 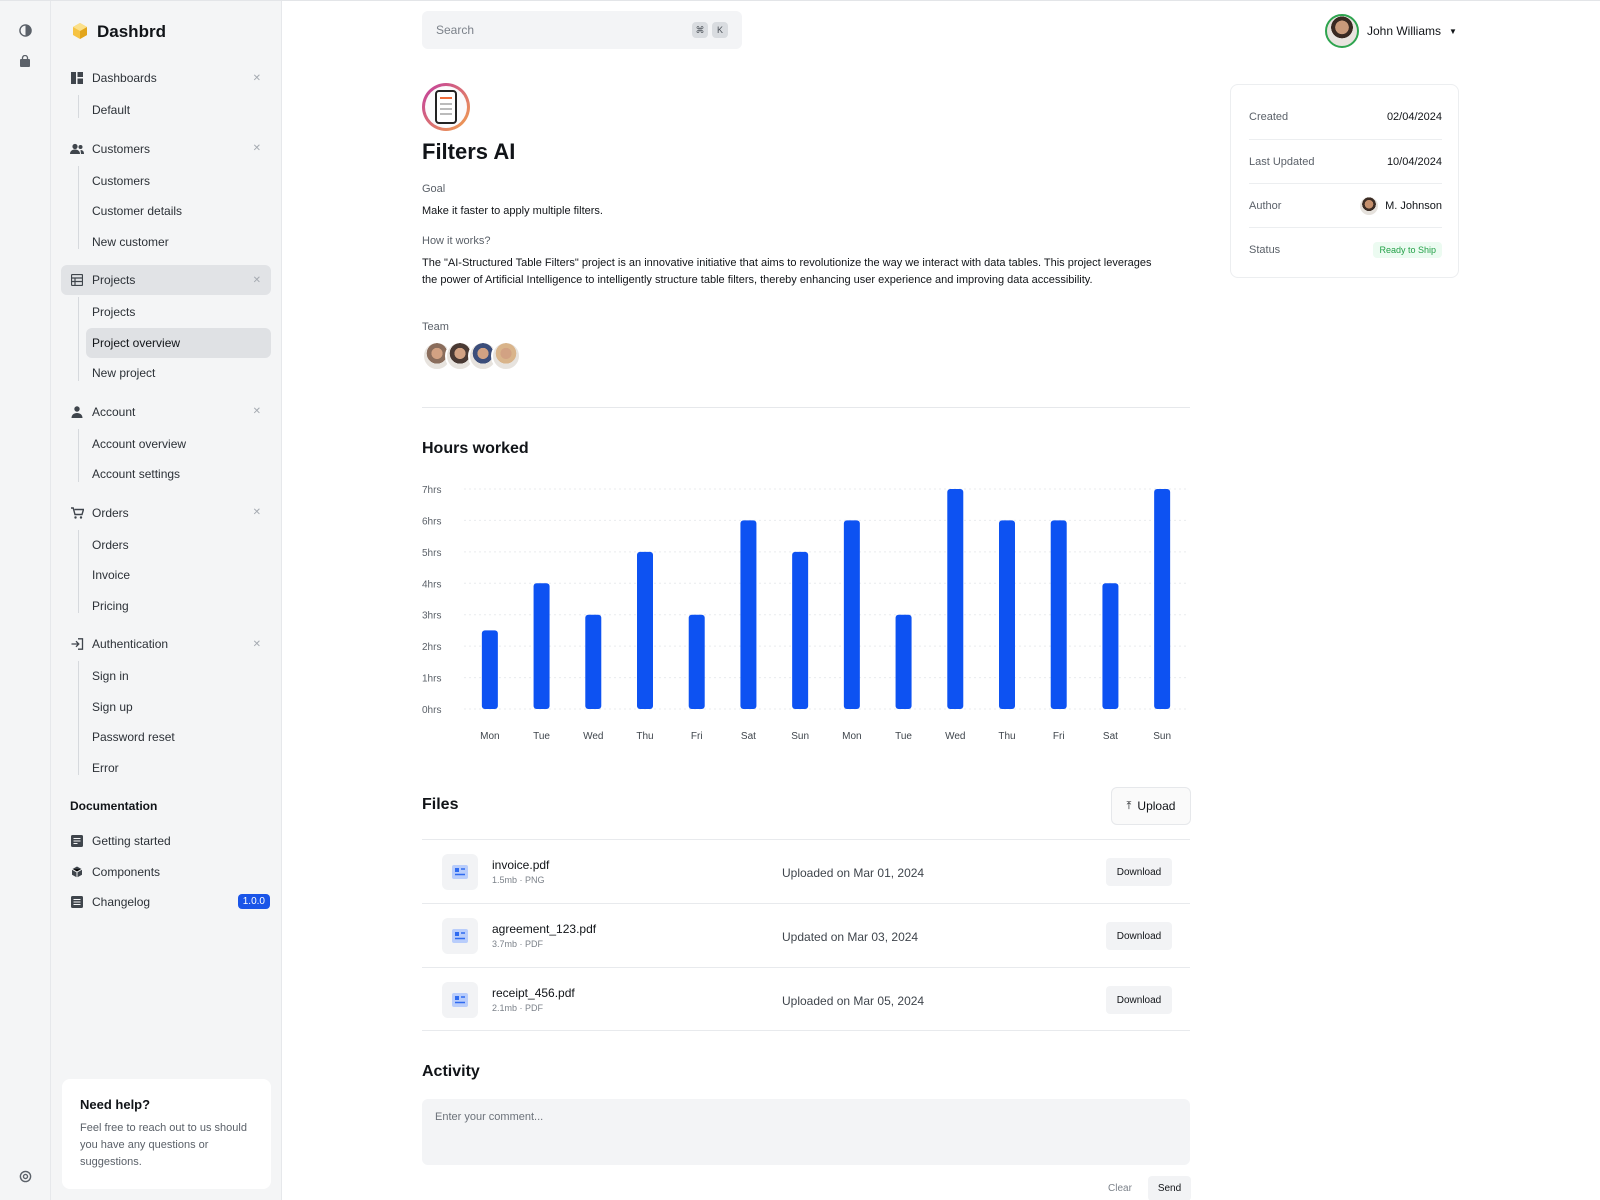 What do you see at coordinates (851, 736) in the screenshot?
I see `x-tick-label: Mon` at bounding box center [851, 736].